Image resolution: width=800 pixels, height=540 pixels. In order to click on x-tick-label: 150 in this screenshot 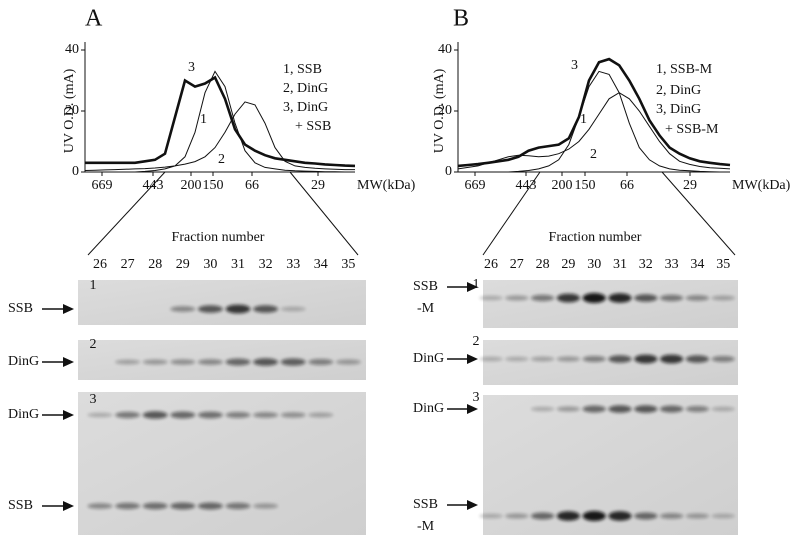, I will do `click(213, 185)`.